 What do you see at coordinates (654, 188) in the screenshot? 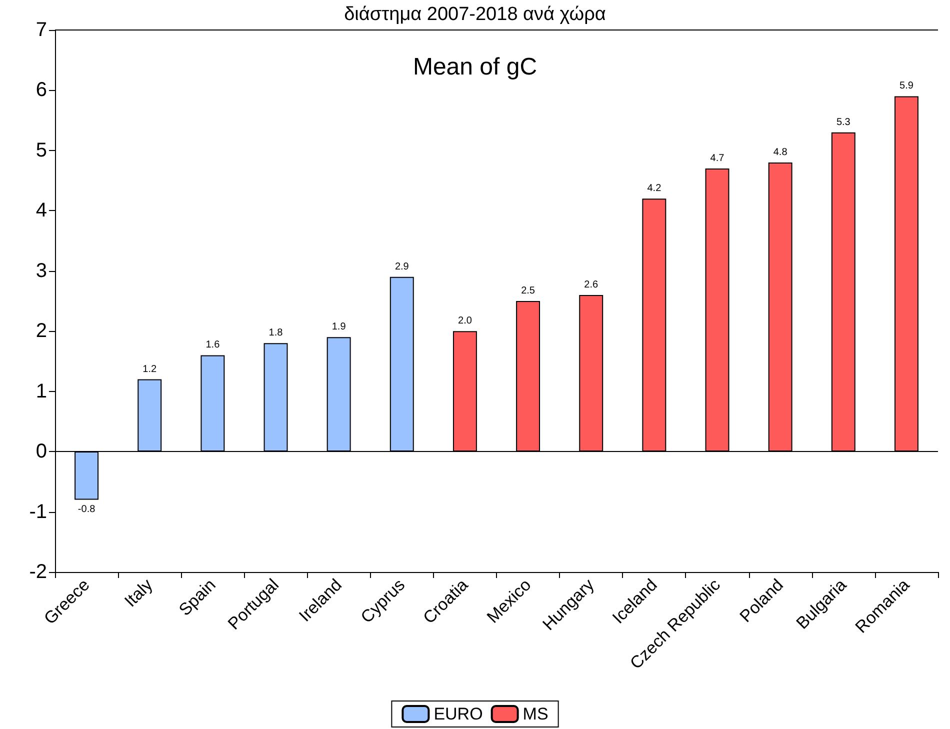
I see `data-label: 4.2` at bounding box center [654, 188].